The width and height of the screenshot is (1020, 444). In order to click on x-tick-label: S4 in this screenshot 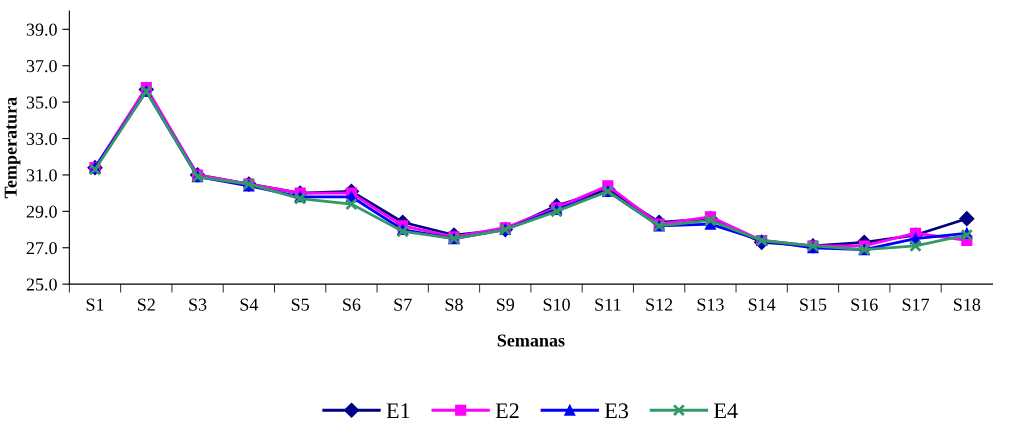, I will do `click(249, 304)`.